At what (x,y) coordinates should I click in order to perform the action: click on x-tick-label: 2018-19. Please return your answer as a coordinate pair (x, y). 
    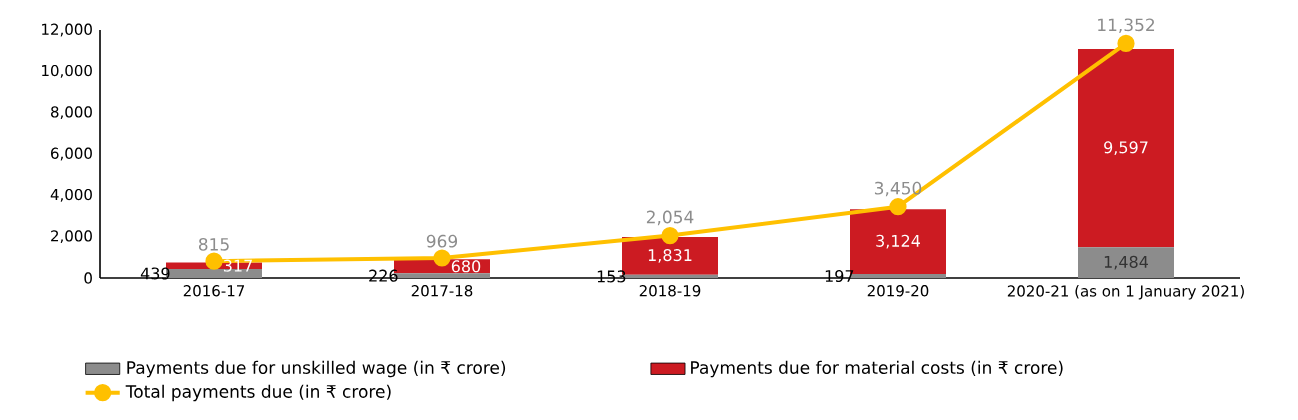
    Looking at the image, I should click on (670, 291).